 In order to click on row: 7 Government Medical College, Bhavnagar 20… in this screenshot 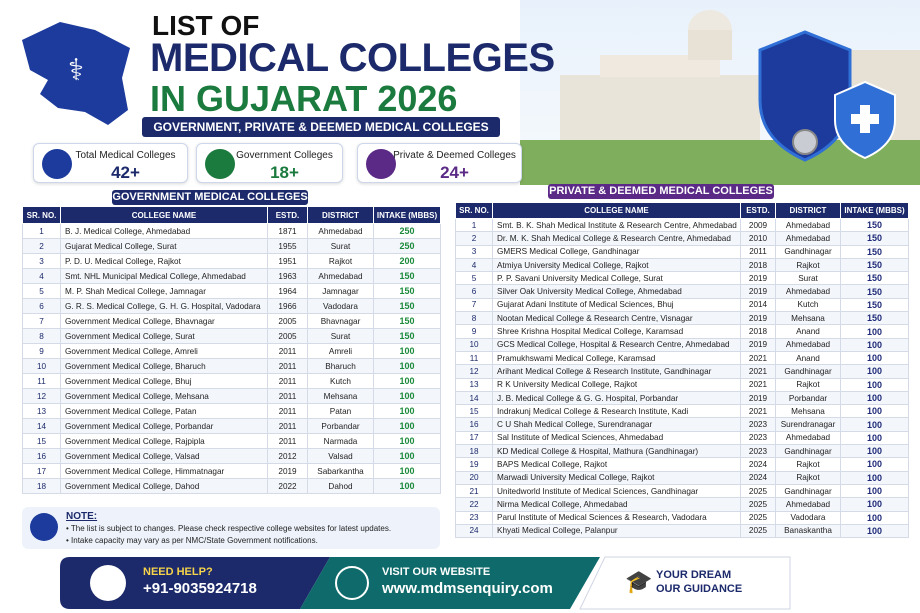, I will do `click(231, 321)`.